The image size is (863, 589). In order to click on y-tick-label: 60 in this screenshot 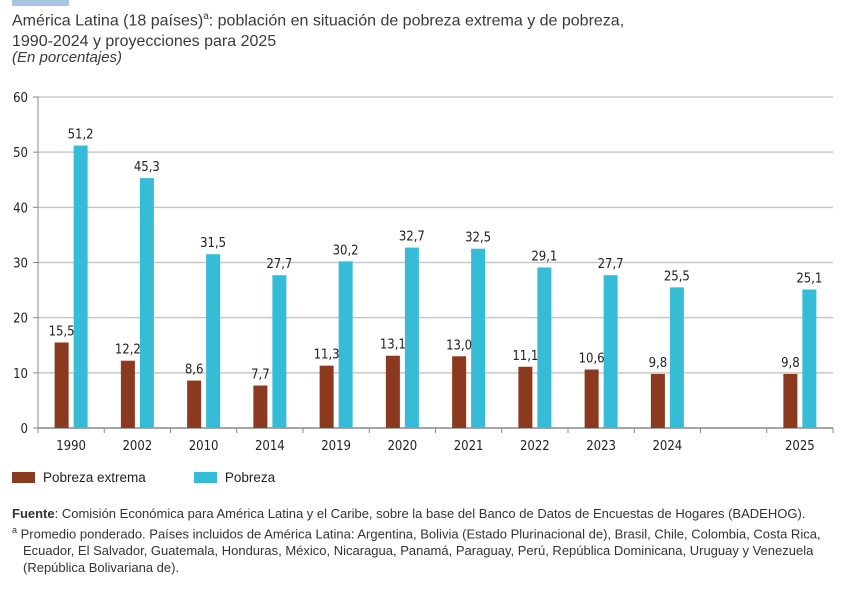, I will do `click(20, 98)`.